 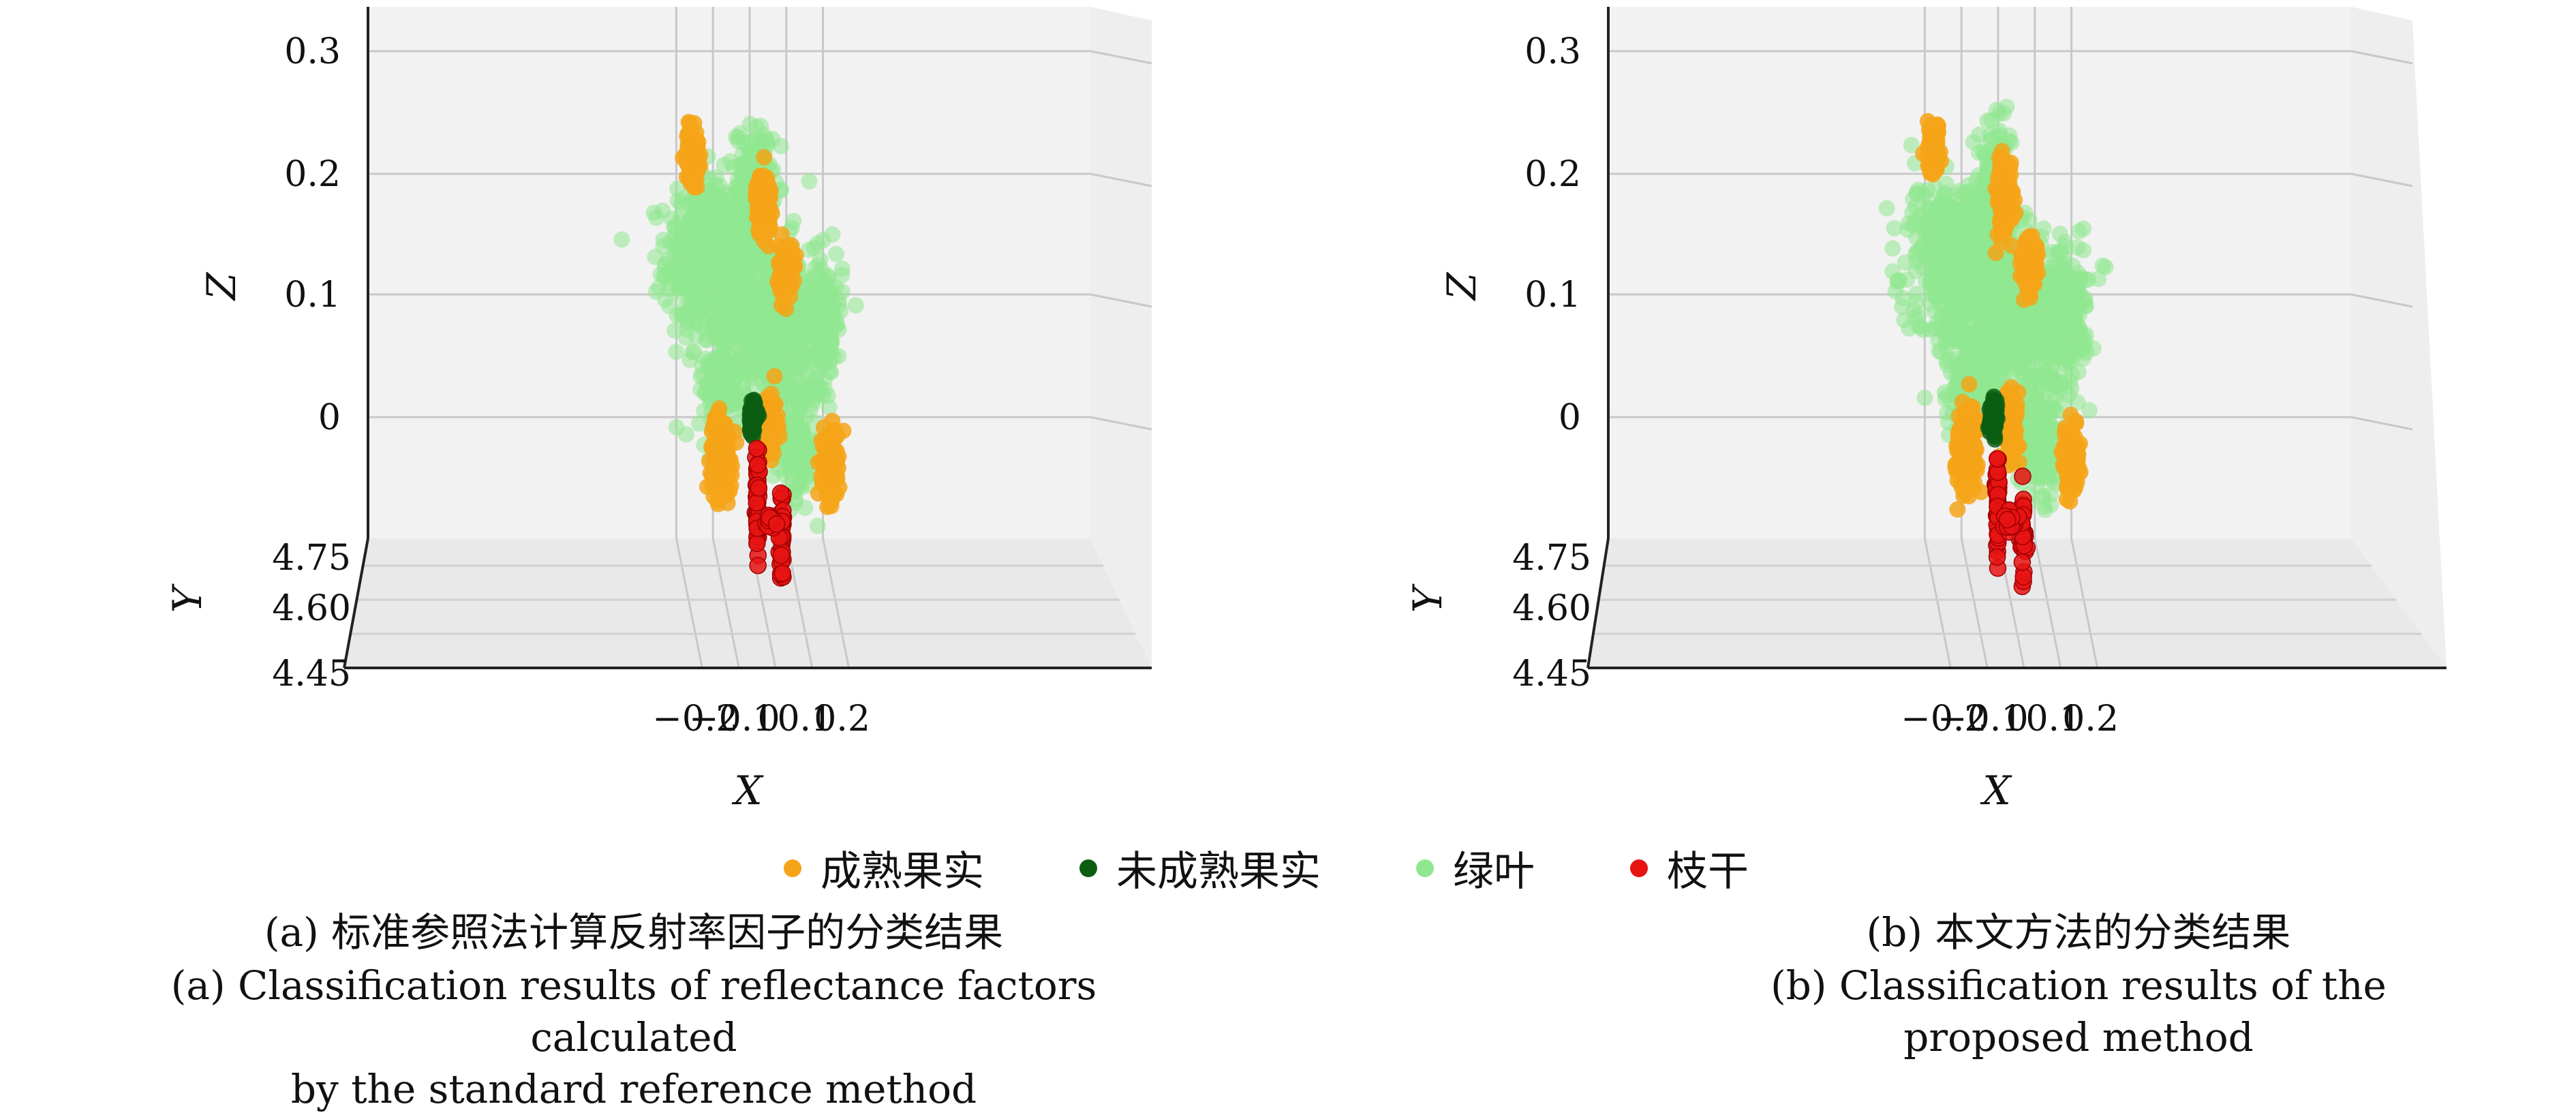 I want to click on z-tick-label: 0.3, so click(x=312, y=51).